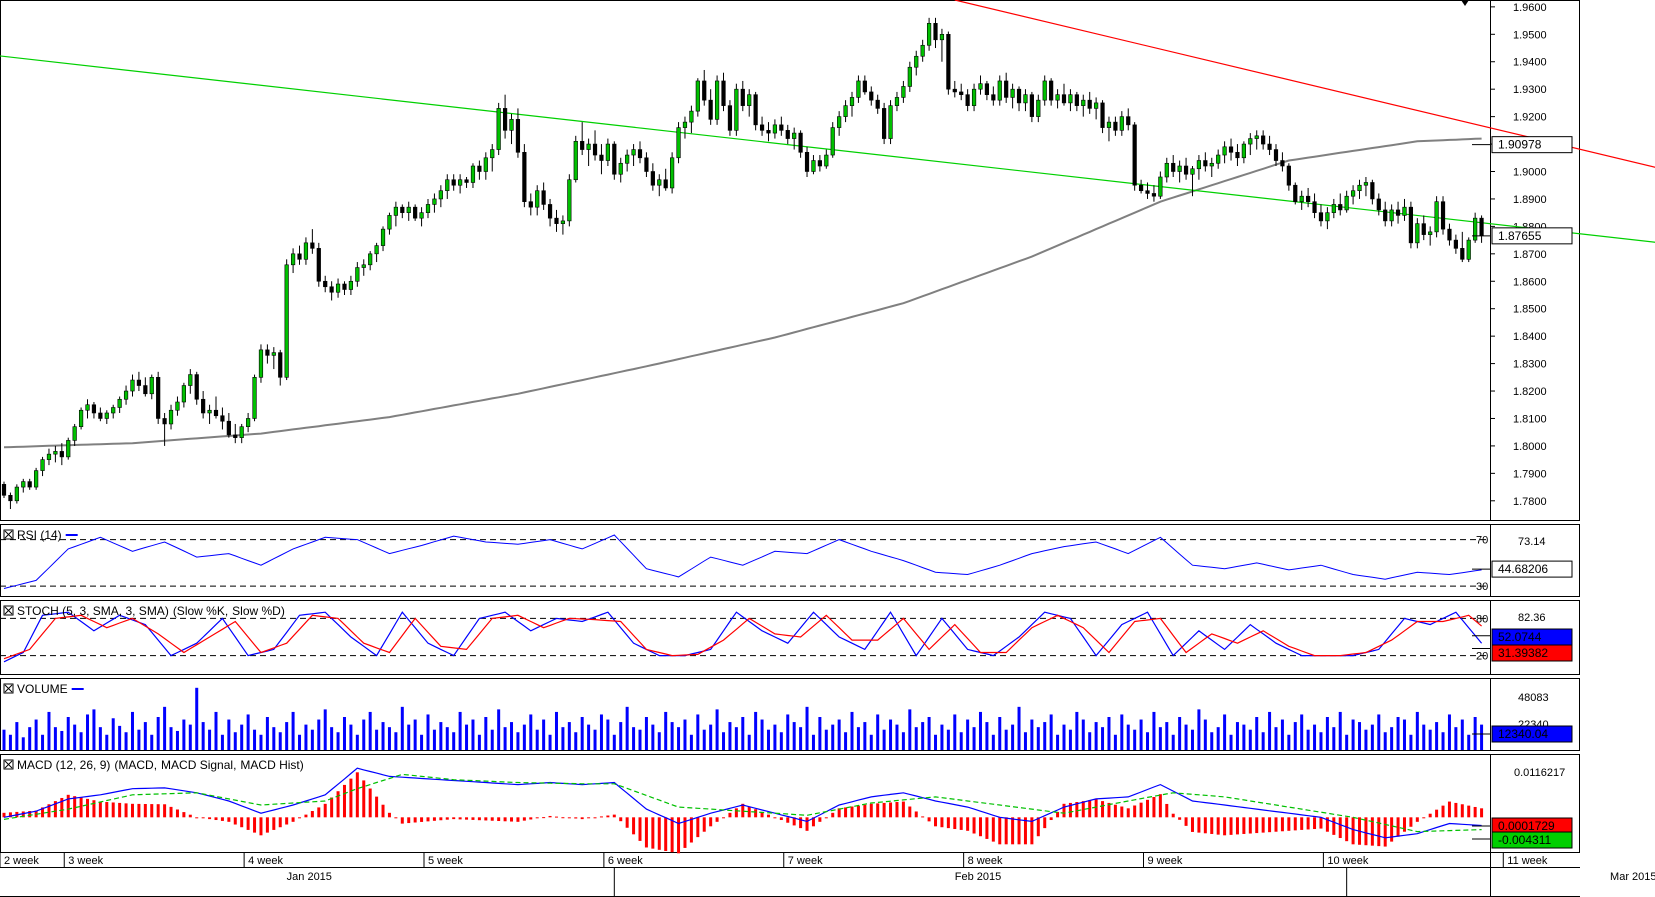 This screenshot has width=1655, height=897. Describe the element at coordinates (1520, 637) in the screenshot. I see `stoch-k-label: 52.0744` at that location.